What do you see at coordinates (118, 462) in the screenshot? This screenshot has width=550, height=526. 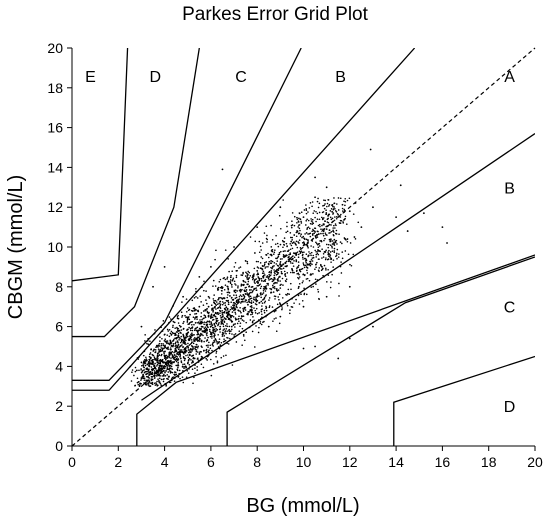 I see `x-tick-label: 2` at bounding box center [118, 462].